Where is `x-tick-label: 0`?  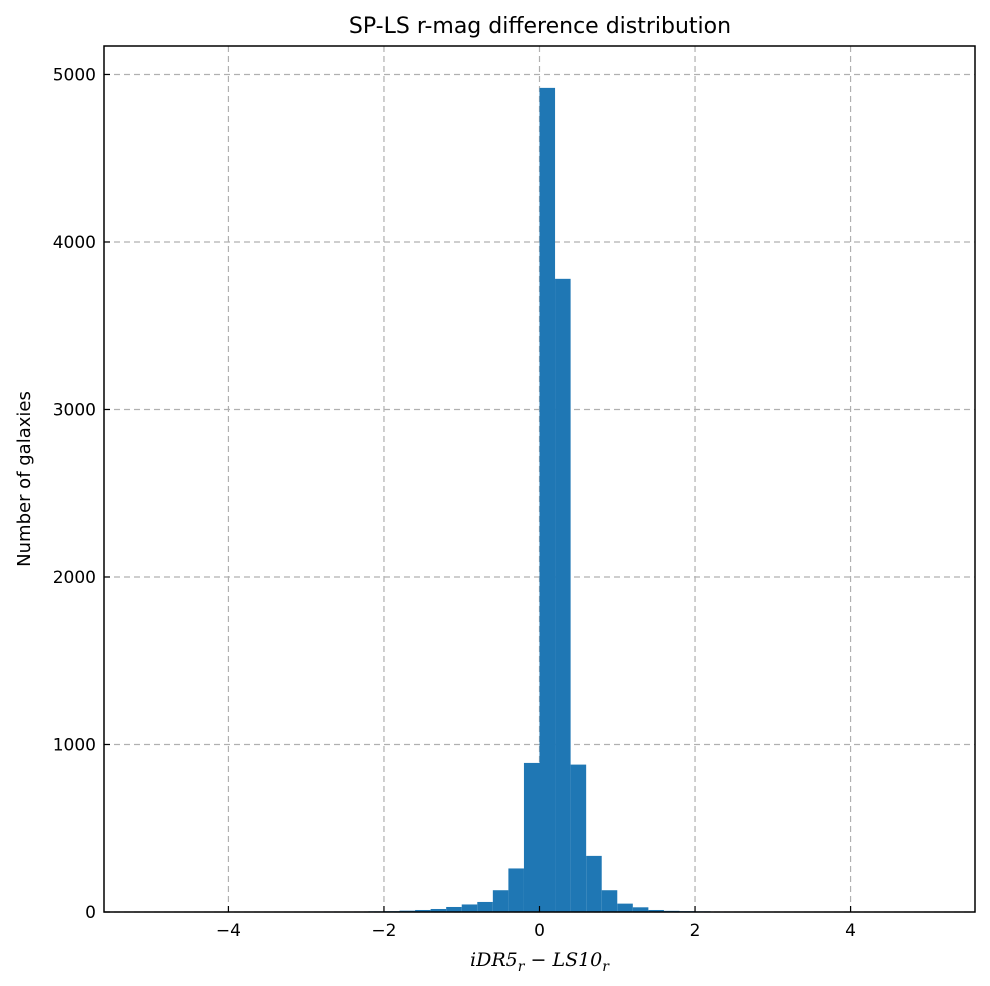
x-tick-label: 0 is located at coordinates (539, 931).